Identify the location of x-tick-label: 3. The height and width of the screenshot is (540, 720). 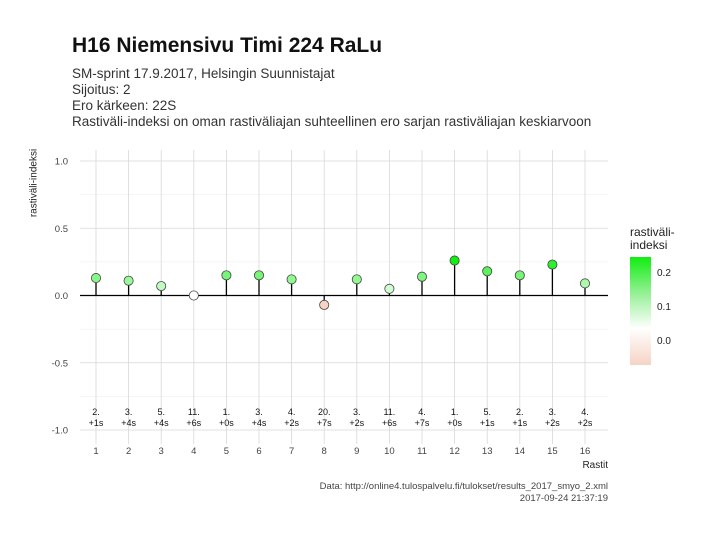
(161, 451).